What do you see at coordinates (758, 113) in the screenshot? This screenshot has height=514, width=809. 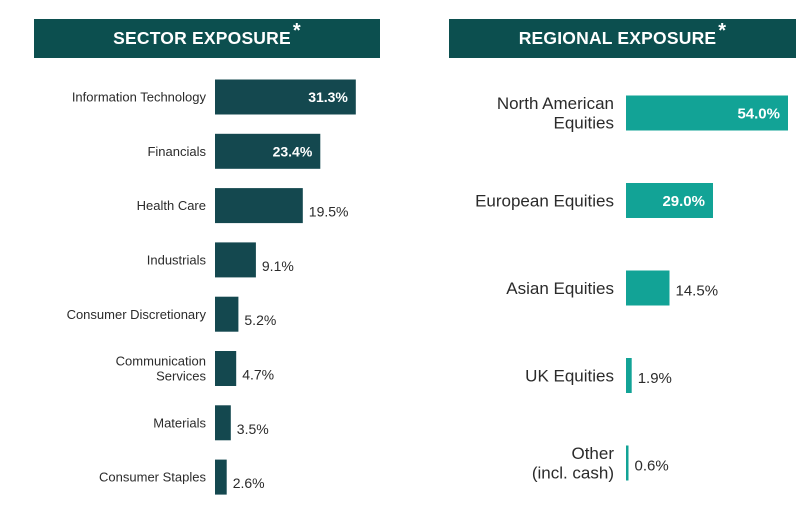 I see `region-value-label: 54.0%` at bounding box center [758, 113].